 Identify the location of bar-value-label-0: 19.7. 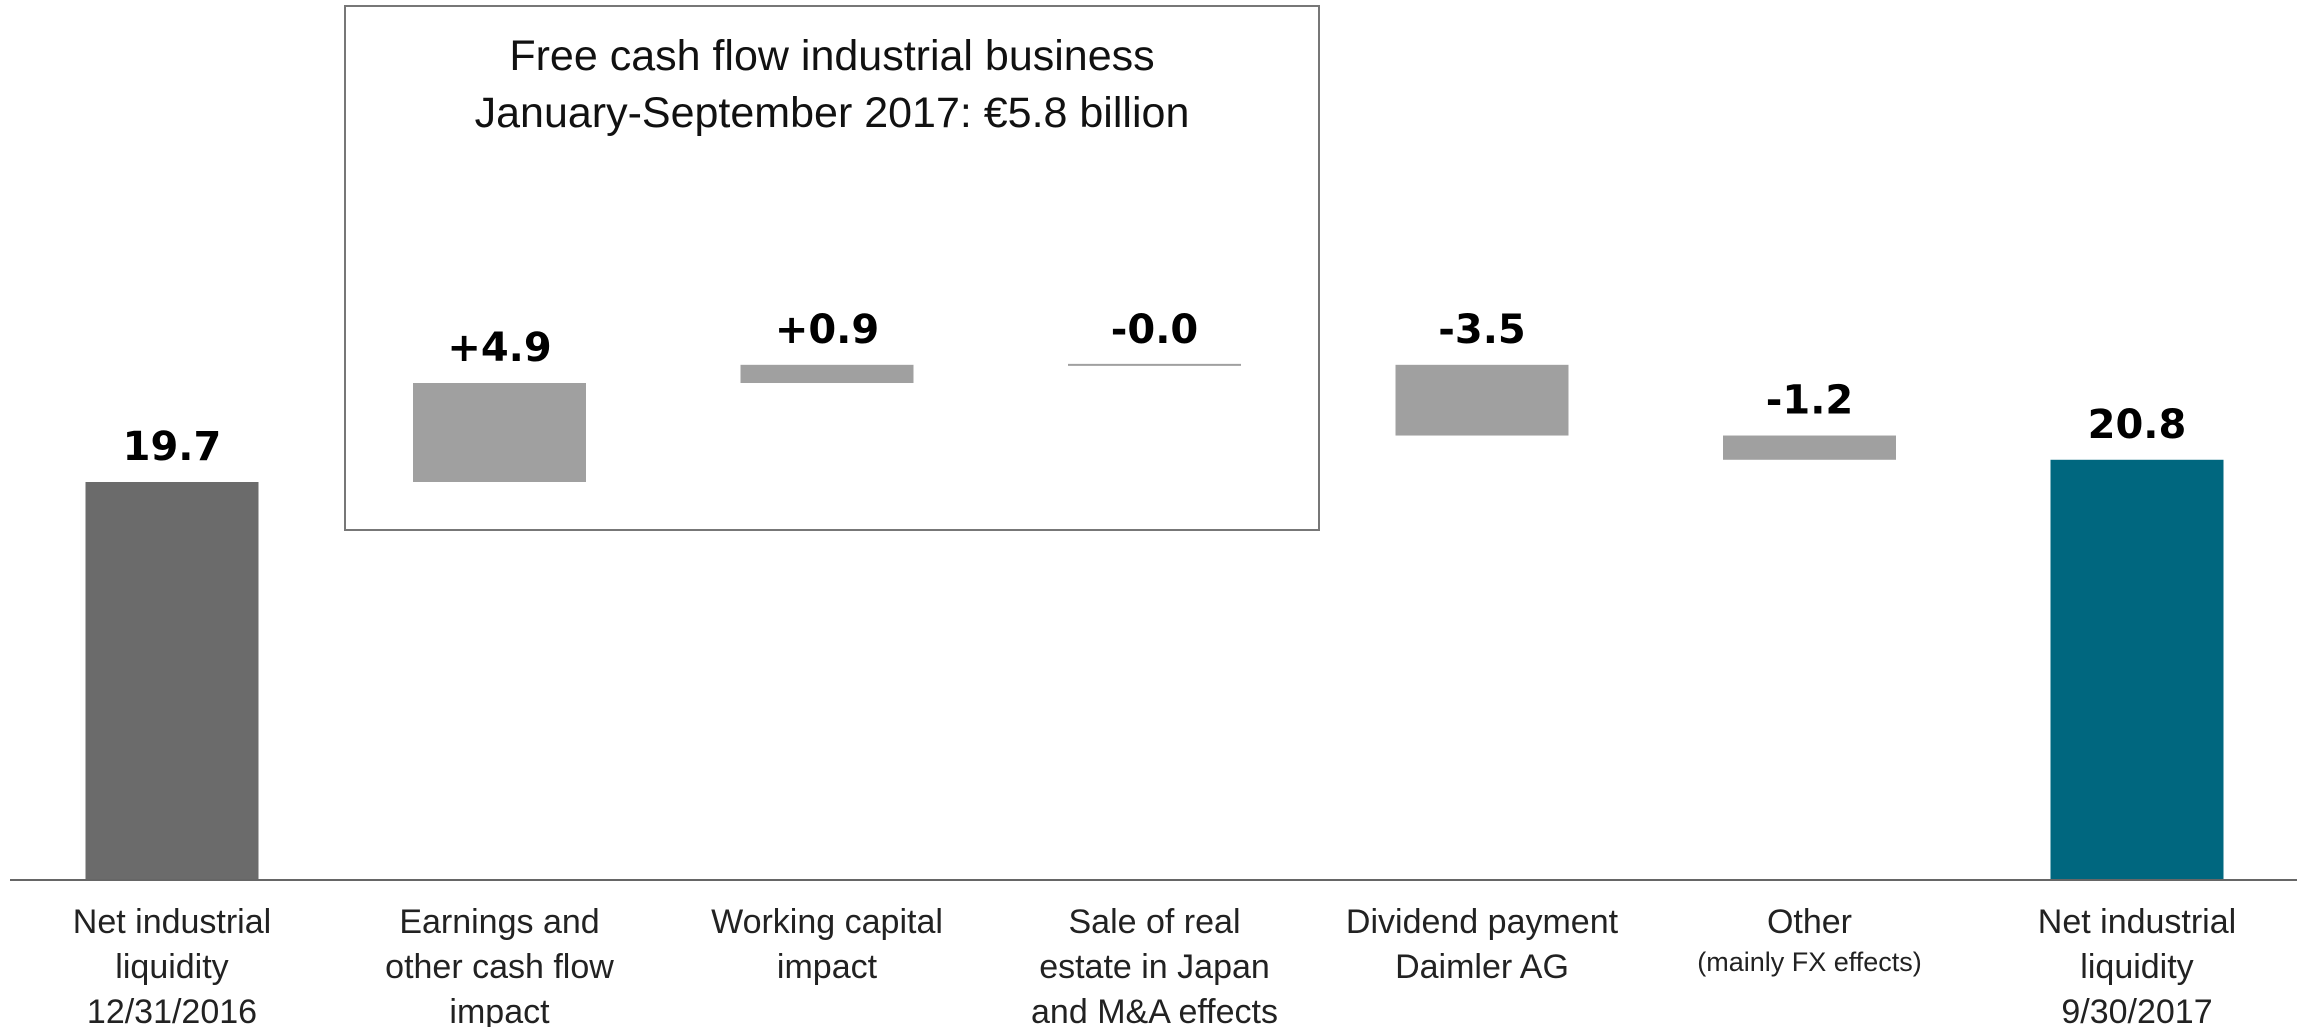
(172, 447).